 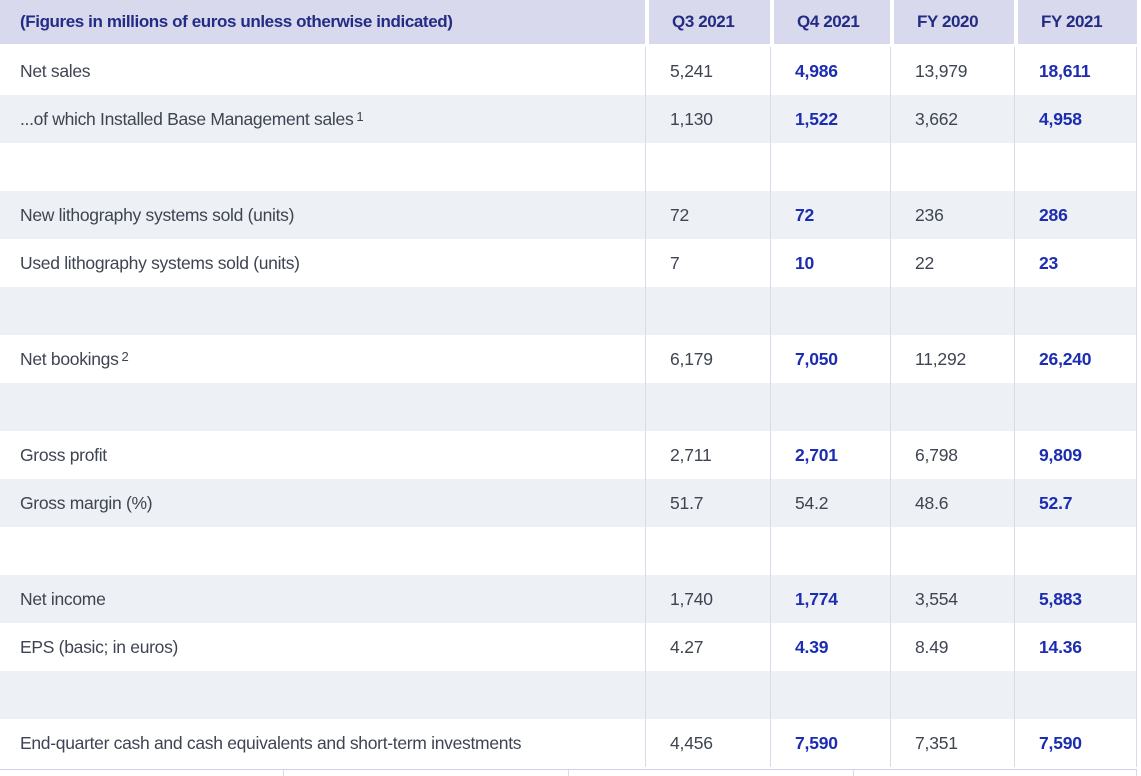 I want to click on cell-fy20: 48.6, so click(x=952, y=503).